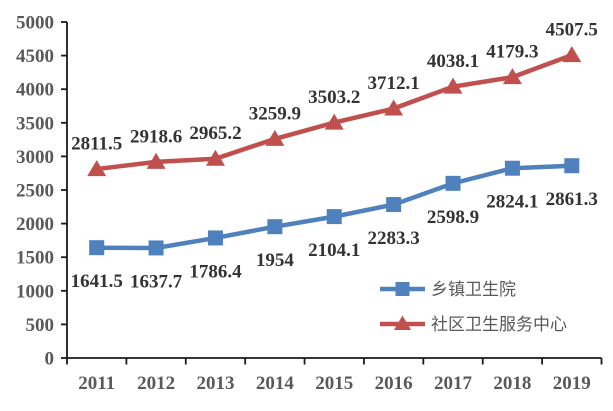  What do you see at coordinates (35, 291) in the screenshot?
I see `y-tick-label: 1000` at bounding box center [35, 291].